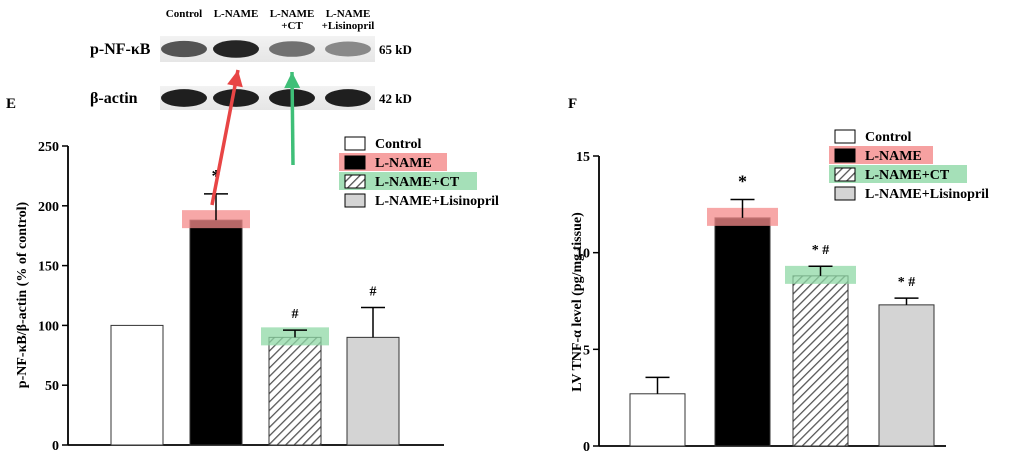 Image resolution: width=1024 pixels, height=459 pixels. I want to click on annotation-arrows, so click(255, 137).